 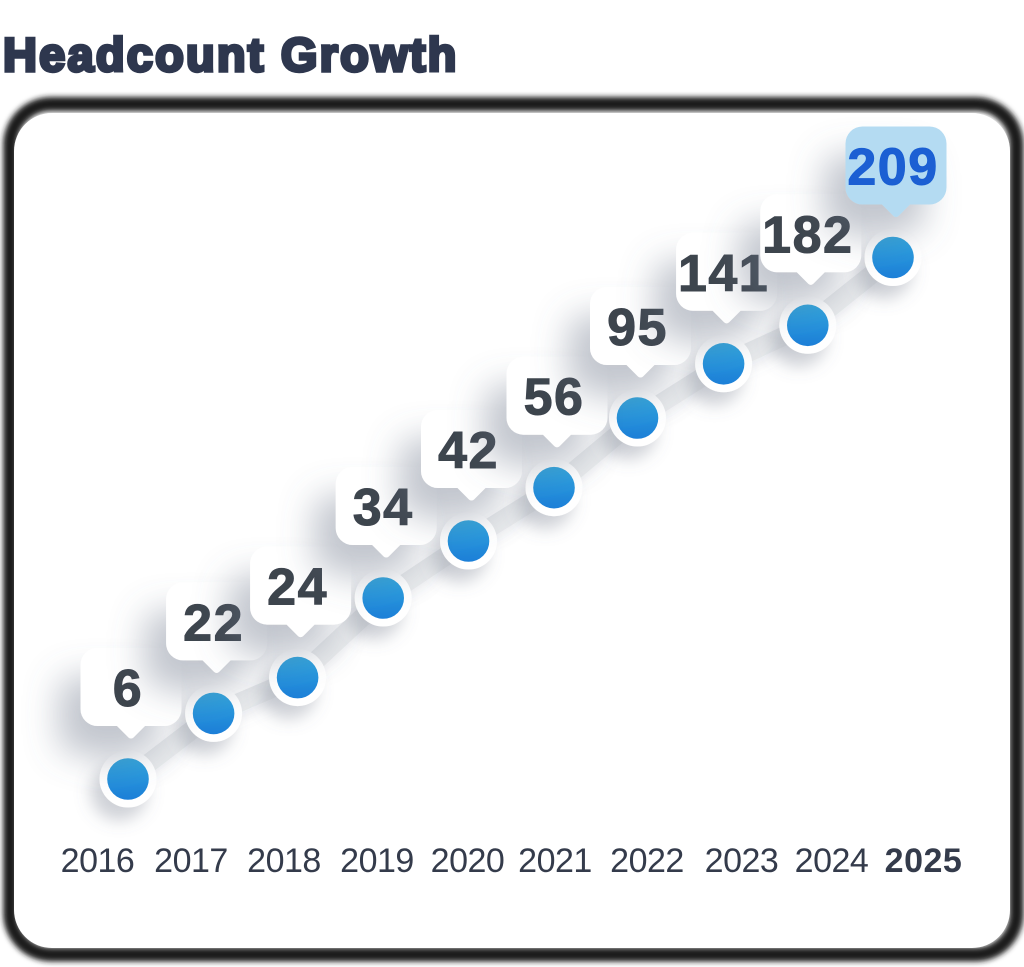 What do you see at coordinates (723, 274) in the screenshot?
I see `svg-text: 141` at bounding box center [723, 274].